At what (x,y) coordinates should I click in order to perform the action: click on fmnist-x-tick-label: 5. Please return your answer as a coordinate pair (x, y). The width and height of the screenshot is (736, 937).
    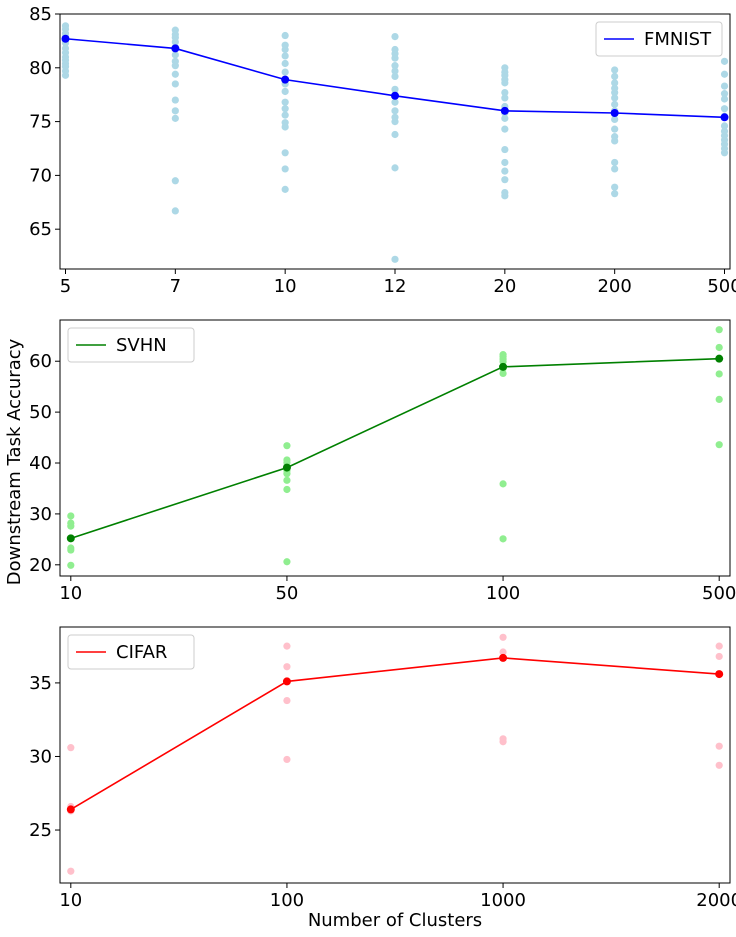
    Looking at the image, I should click on (65, 286).